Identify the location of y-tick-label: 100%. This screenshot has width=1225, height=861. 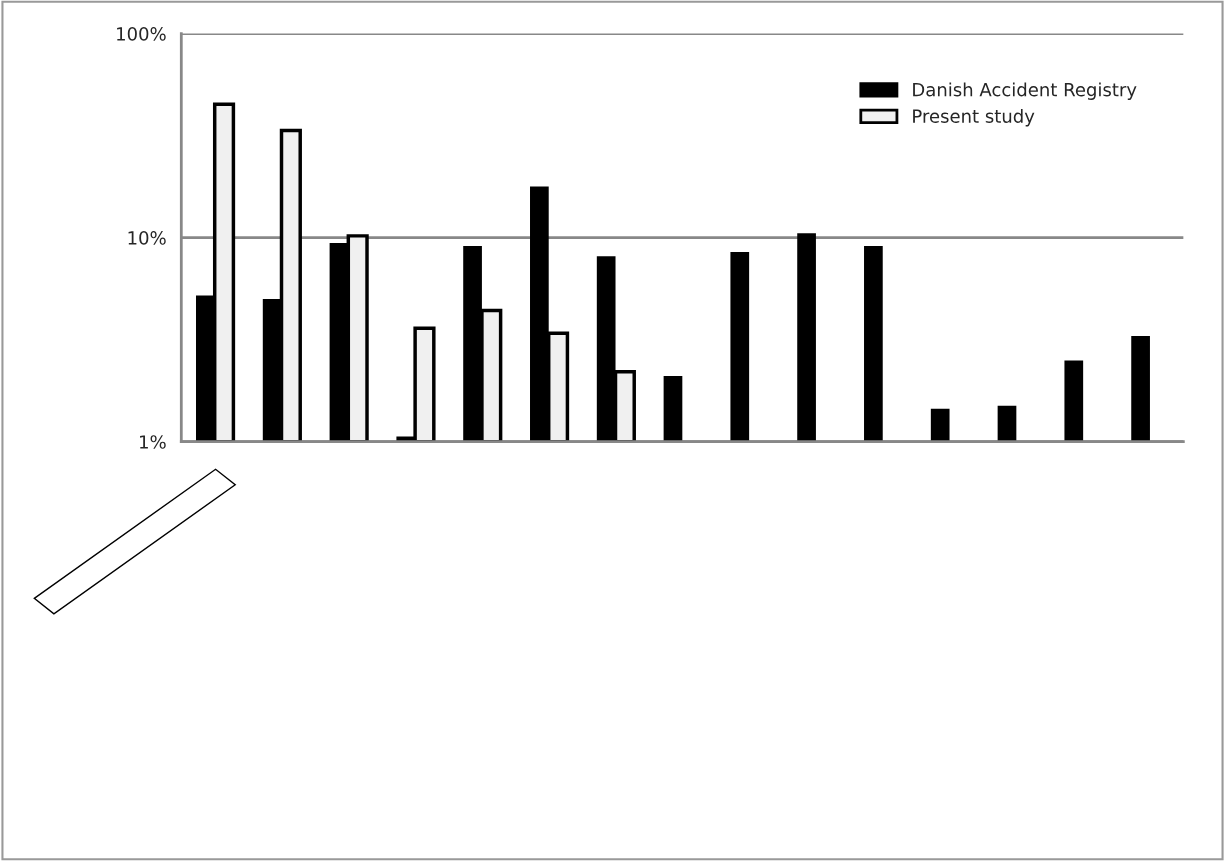
(141, 34).